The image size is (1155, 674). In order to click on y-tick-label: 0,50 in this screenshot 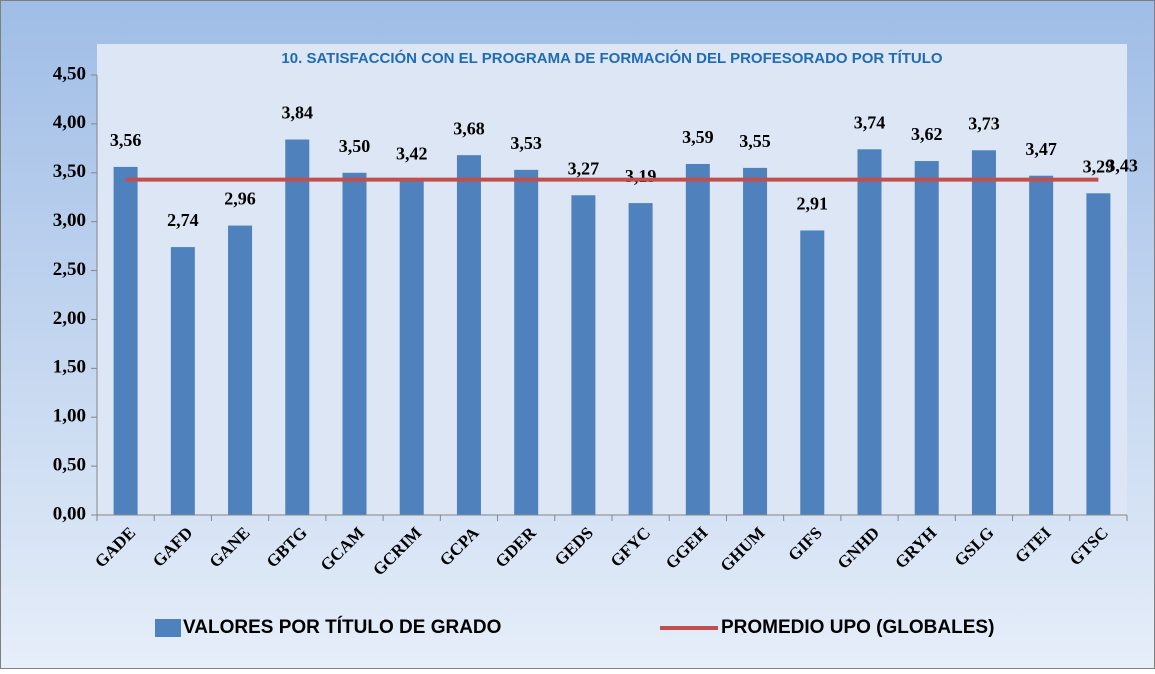, I will do `click(69, 464)`.